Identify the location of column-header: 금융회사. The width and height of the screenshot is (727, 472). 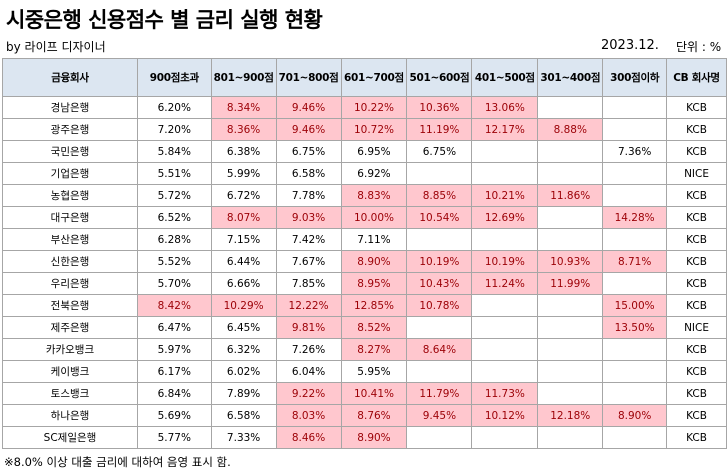
(70, 77).